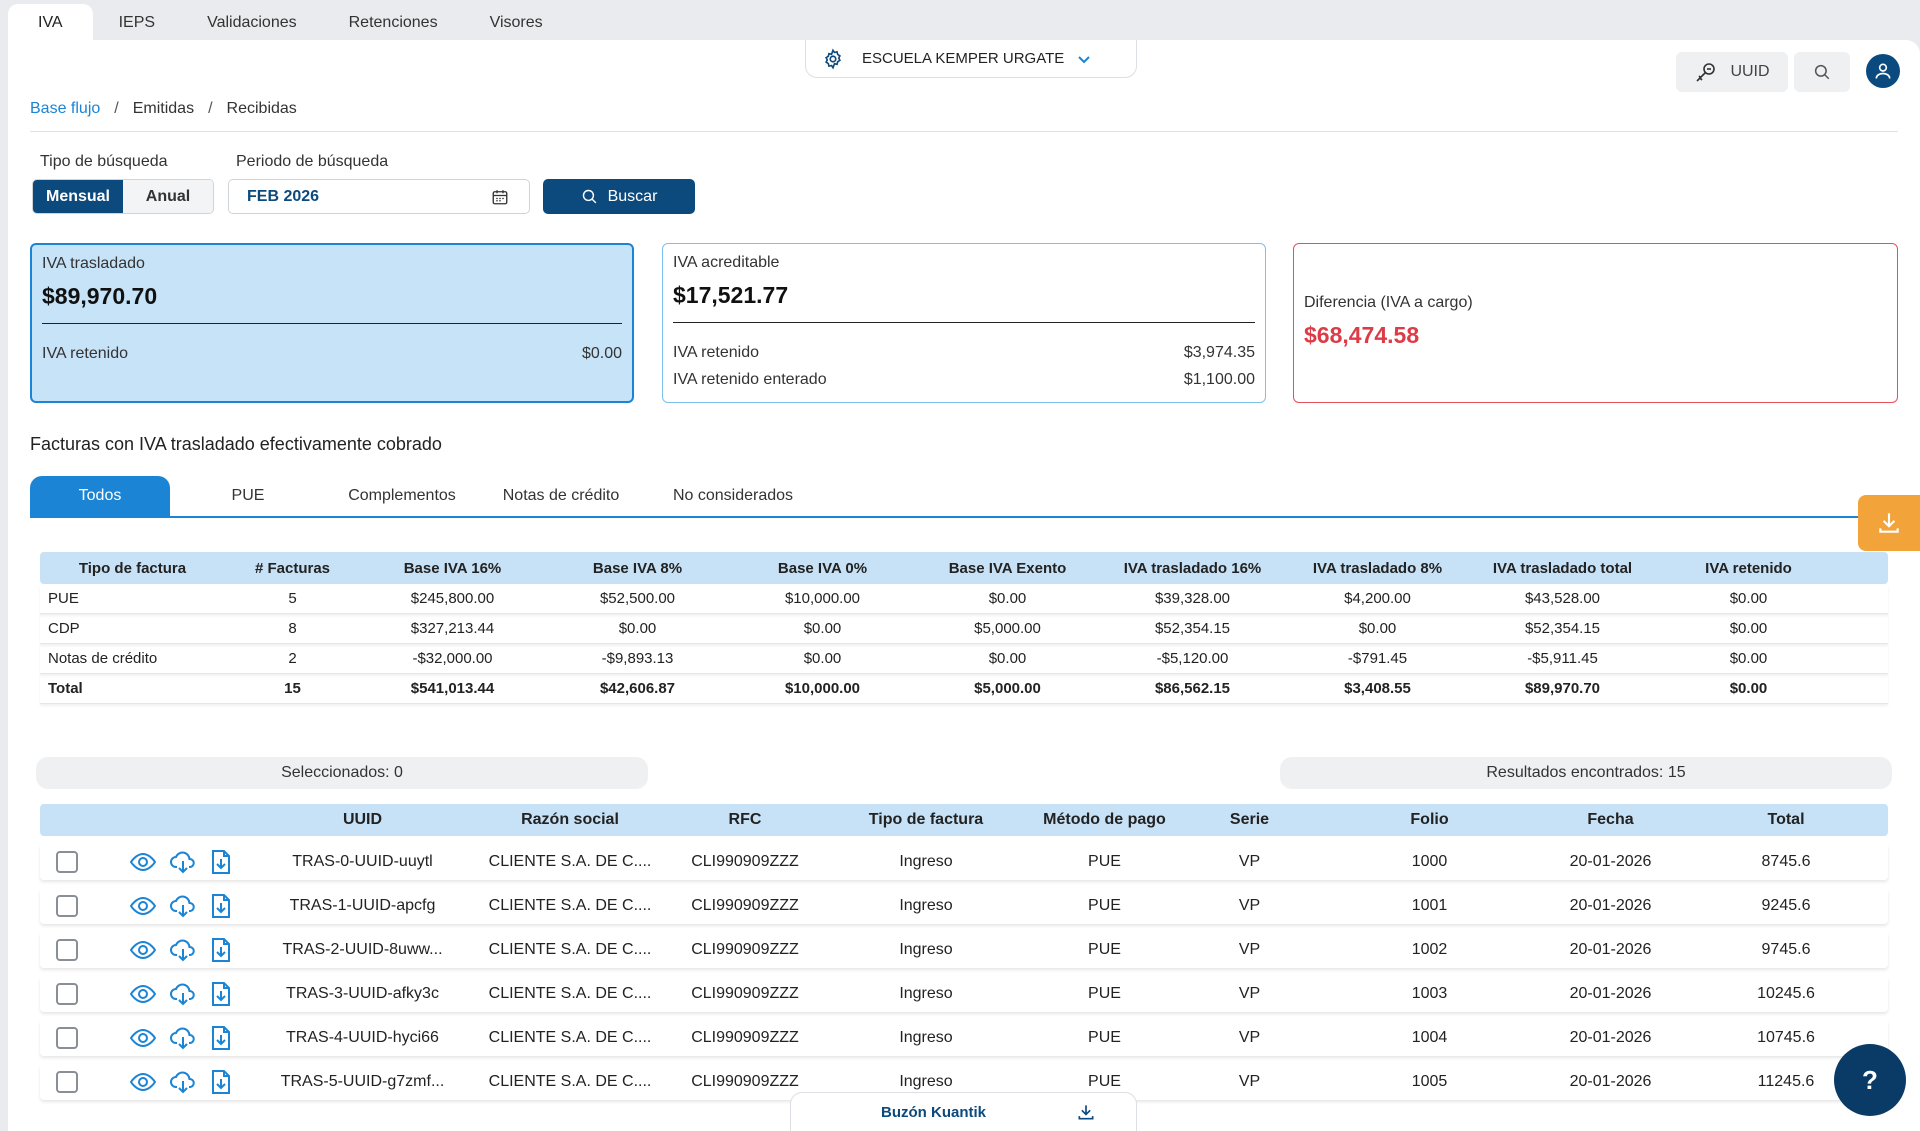  Describe the element at coordinates (619, 196) in the screenshot. I see `buscar-button: Buscar` at that location.